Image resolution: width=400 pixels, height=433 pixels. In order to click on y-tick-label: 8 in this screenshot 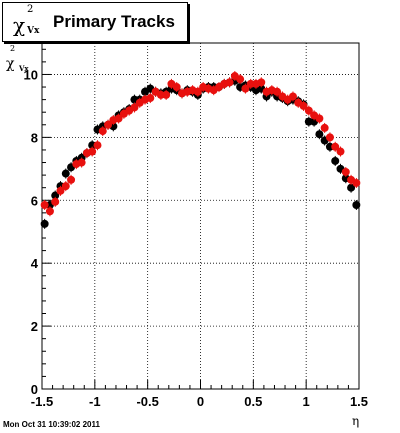, I will do `click(34, 137)`.